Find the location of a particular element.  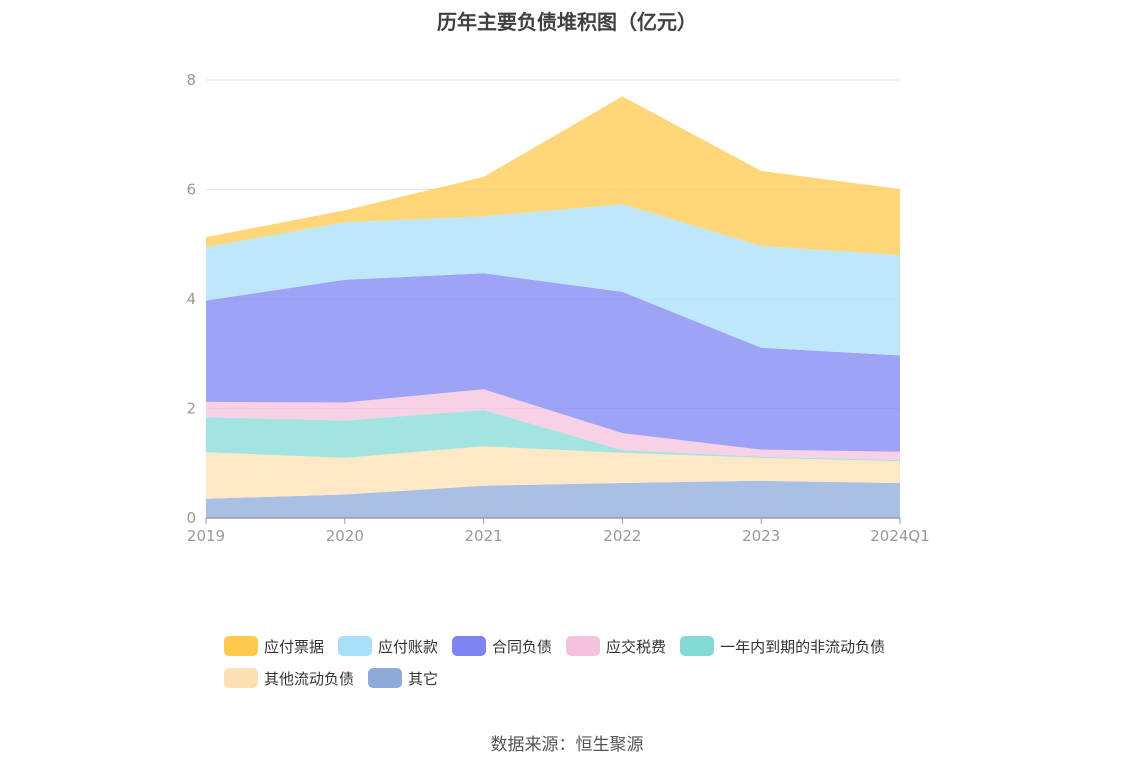

legend-label: 应付票据 is located at coordinates (294, 646).